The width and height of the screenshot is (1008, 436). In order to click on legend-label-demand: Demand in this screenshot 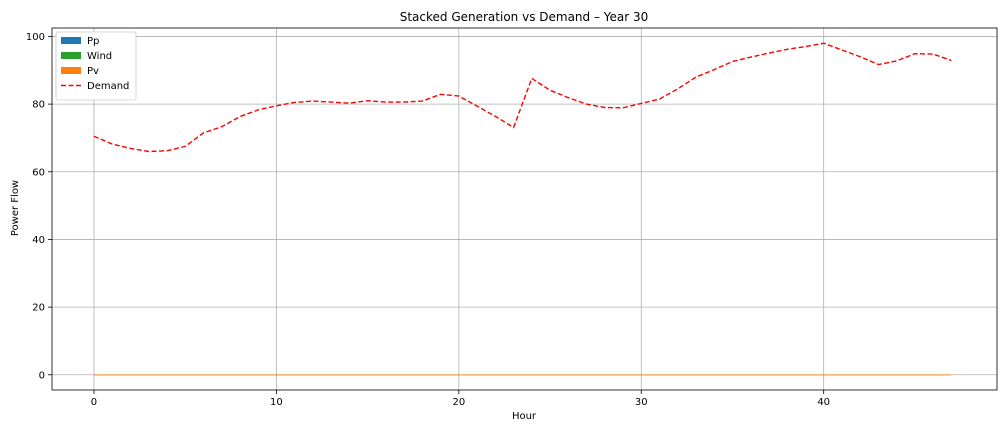, I will do `click(108, 86)`.